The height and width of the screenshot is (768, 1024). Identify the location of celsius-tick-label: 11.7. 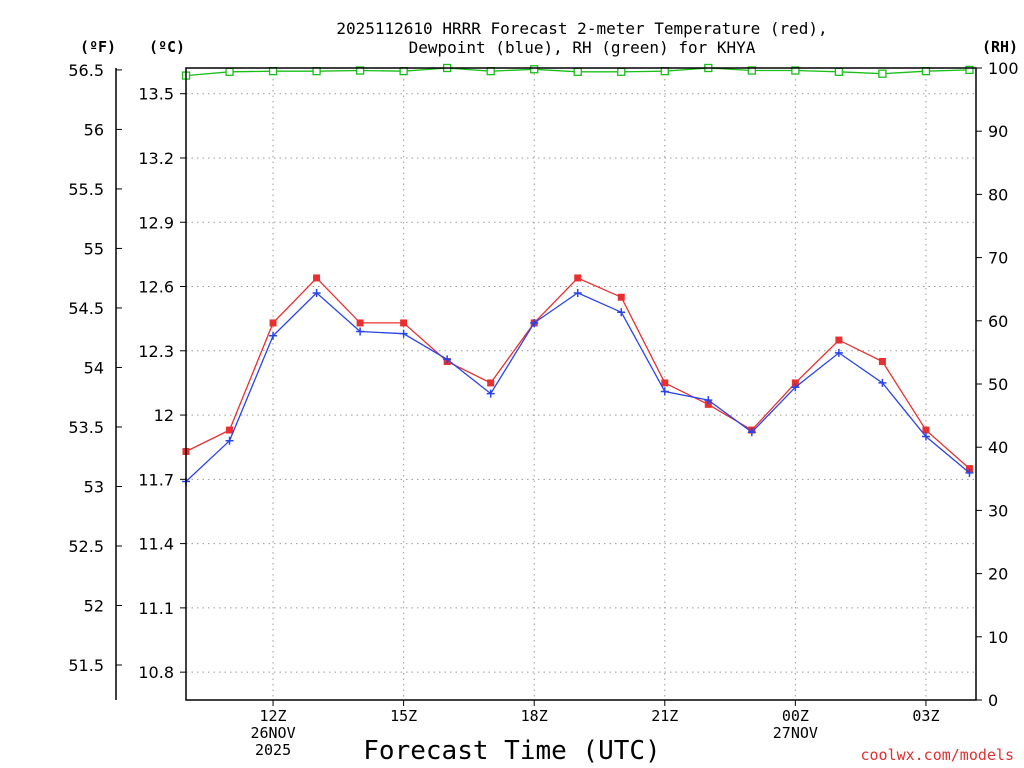
(156, 479).